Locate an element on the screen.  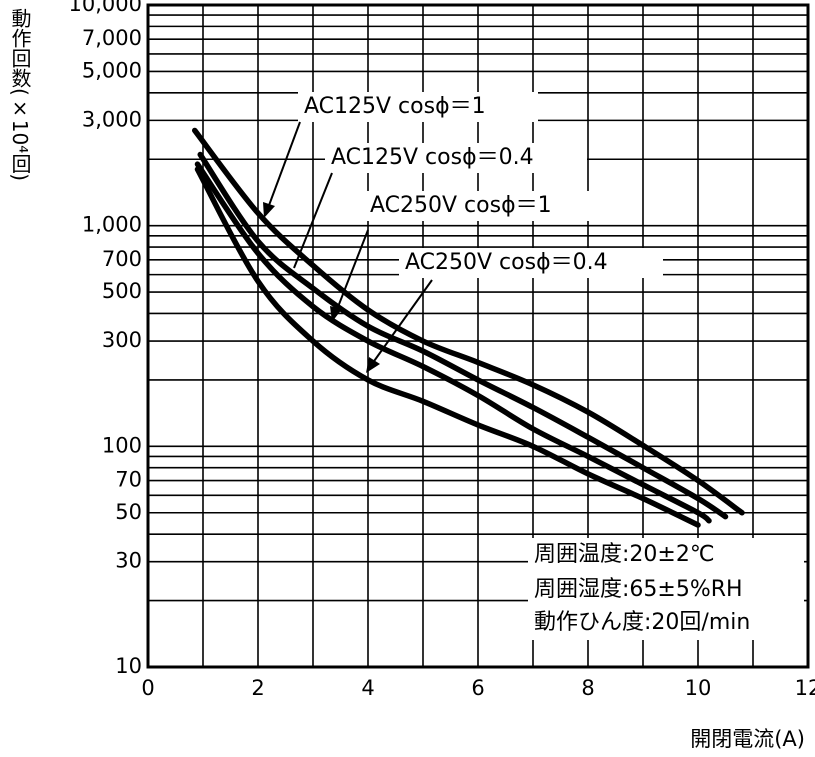
x-axis-label: 開閉電流(A) is located at coordinates (747, 739).